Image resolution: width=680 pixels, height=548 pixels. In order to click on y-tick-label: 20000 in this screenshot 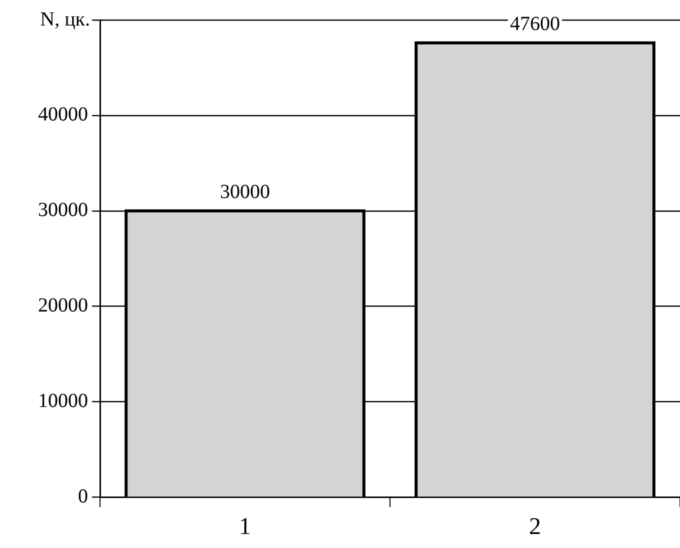, I will do `click(63, 305)`.